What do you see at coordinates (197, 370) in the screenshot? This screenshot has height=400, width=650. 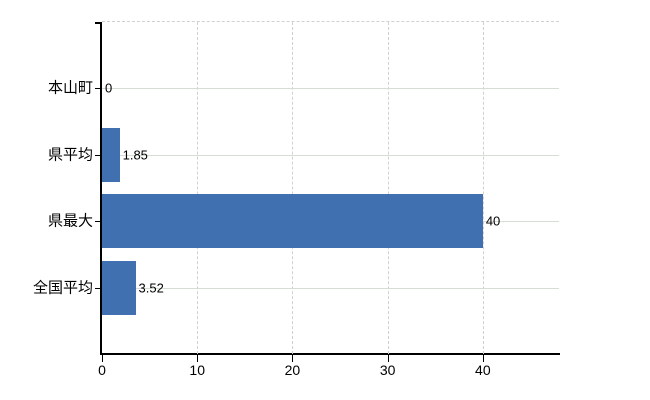 I see `x-tick-label: 10` at bounding box center [197, 370].